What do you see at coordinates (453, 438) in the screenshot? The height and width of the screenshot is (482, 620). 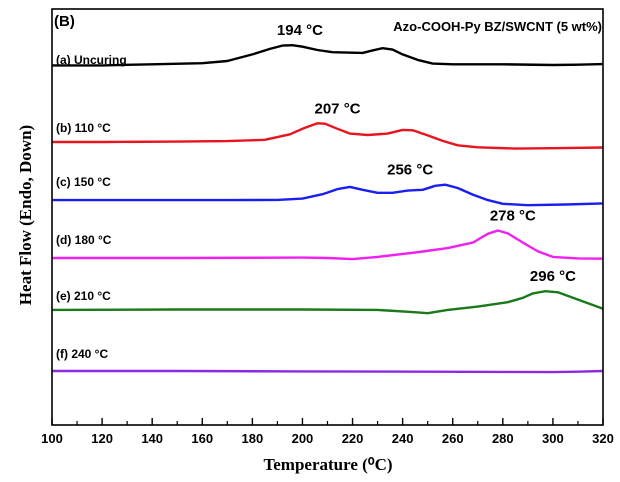 I see `x-tick-label: 260` at bounding box center [453, 438].